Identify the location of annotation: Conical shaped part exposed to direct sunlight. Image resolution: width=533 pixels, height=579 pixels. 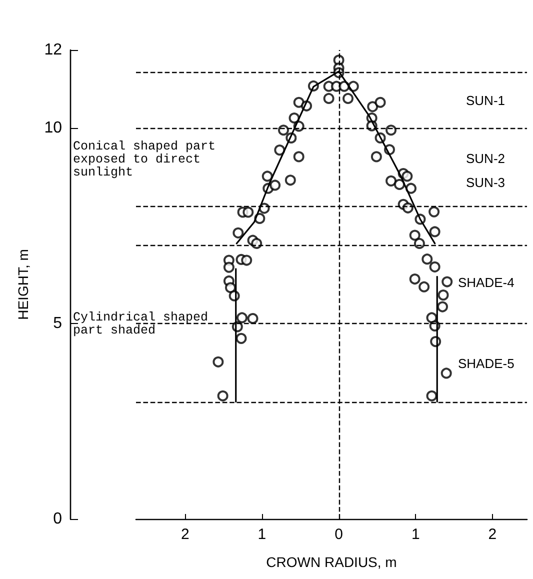
(144, 160).